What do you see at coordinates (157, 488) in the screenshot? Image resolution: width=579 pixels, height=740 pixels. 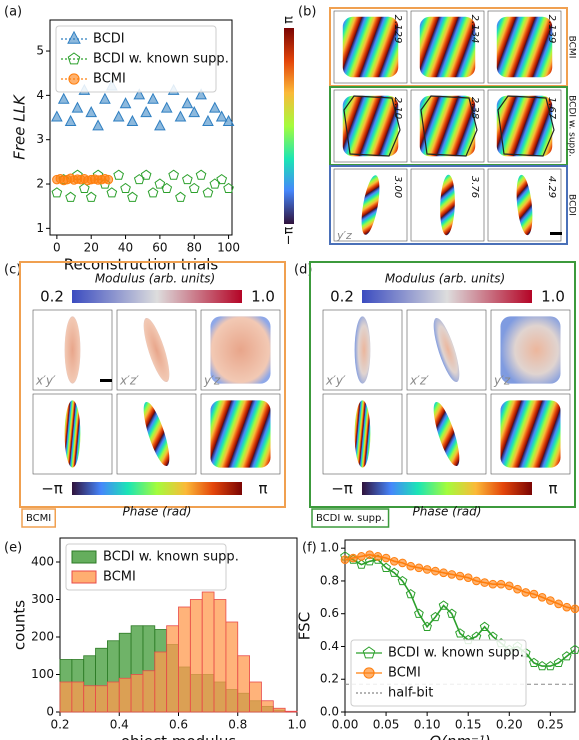 I see `colorbar` at bounding box center [157, 488].